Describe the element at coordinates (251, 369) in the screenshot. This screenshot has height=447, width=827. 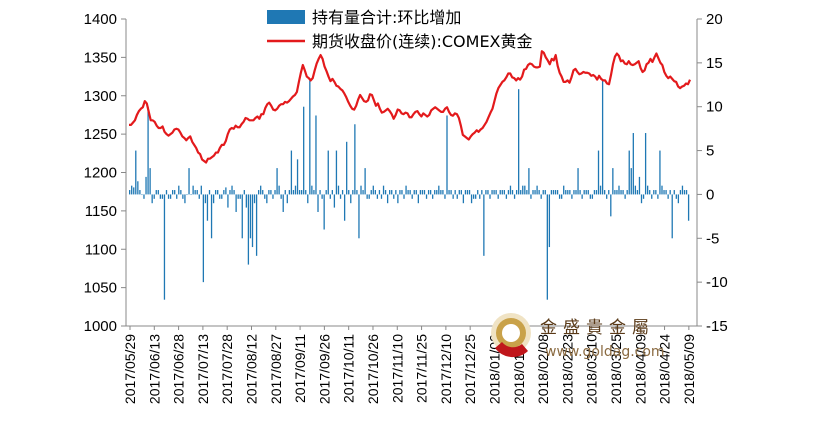
I see `x-tick-label: 2017/08/12` at that location.